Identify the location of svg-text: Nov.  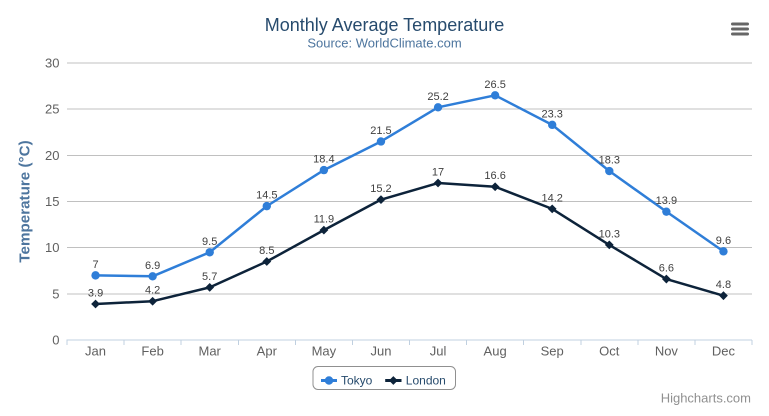
(667, 351).